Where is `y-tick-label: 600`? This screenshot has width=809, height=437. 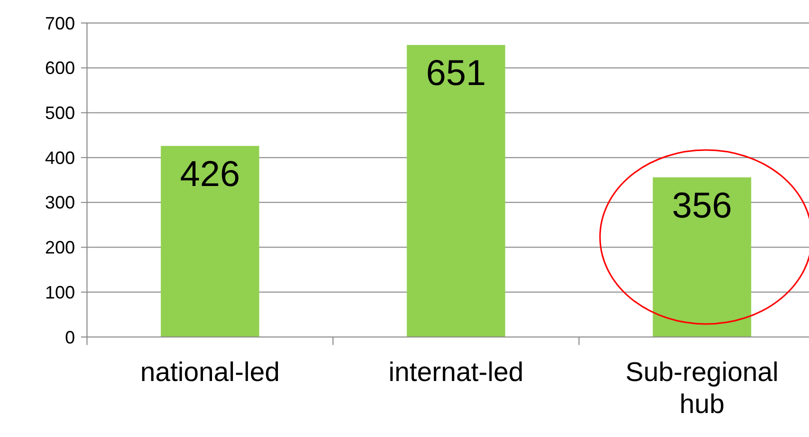 y-tick-label: 600 is located at coordinates (59, 68).